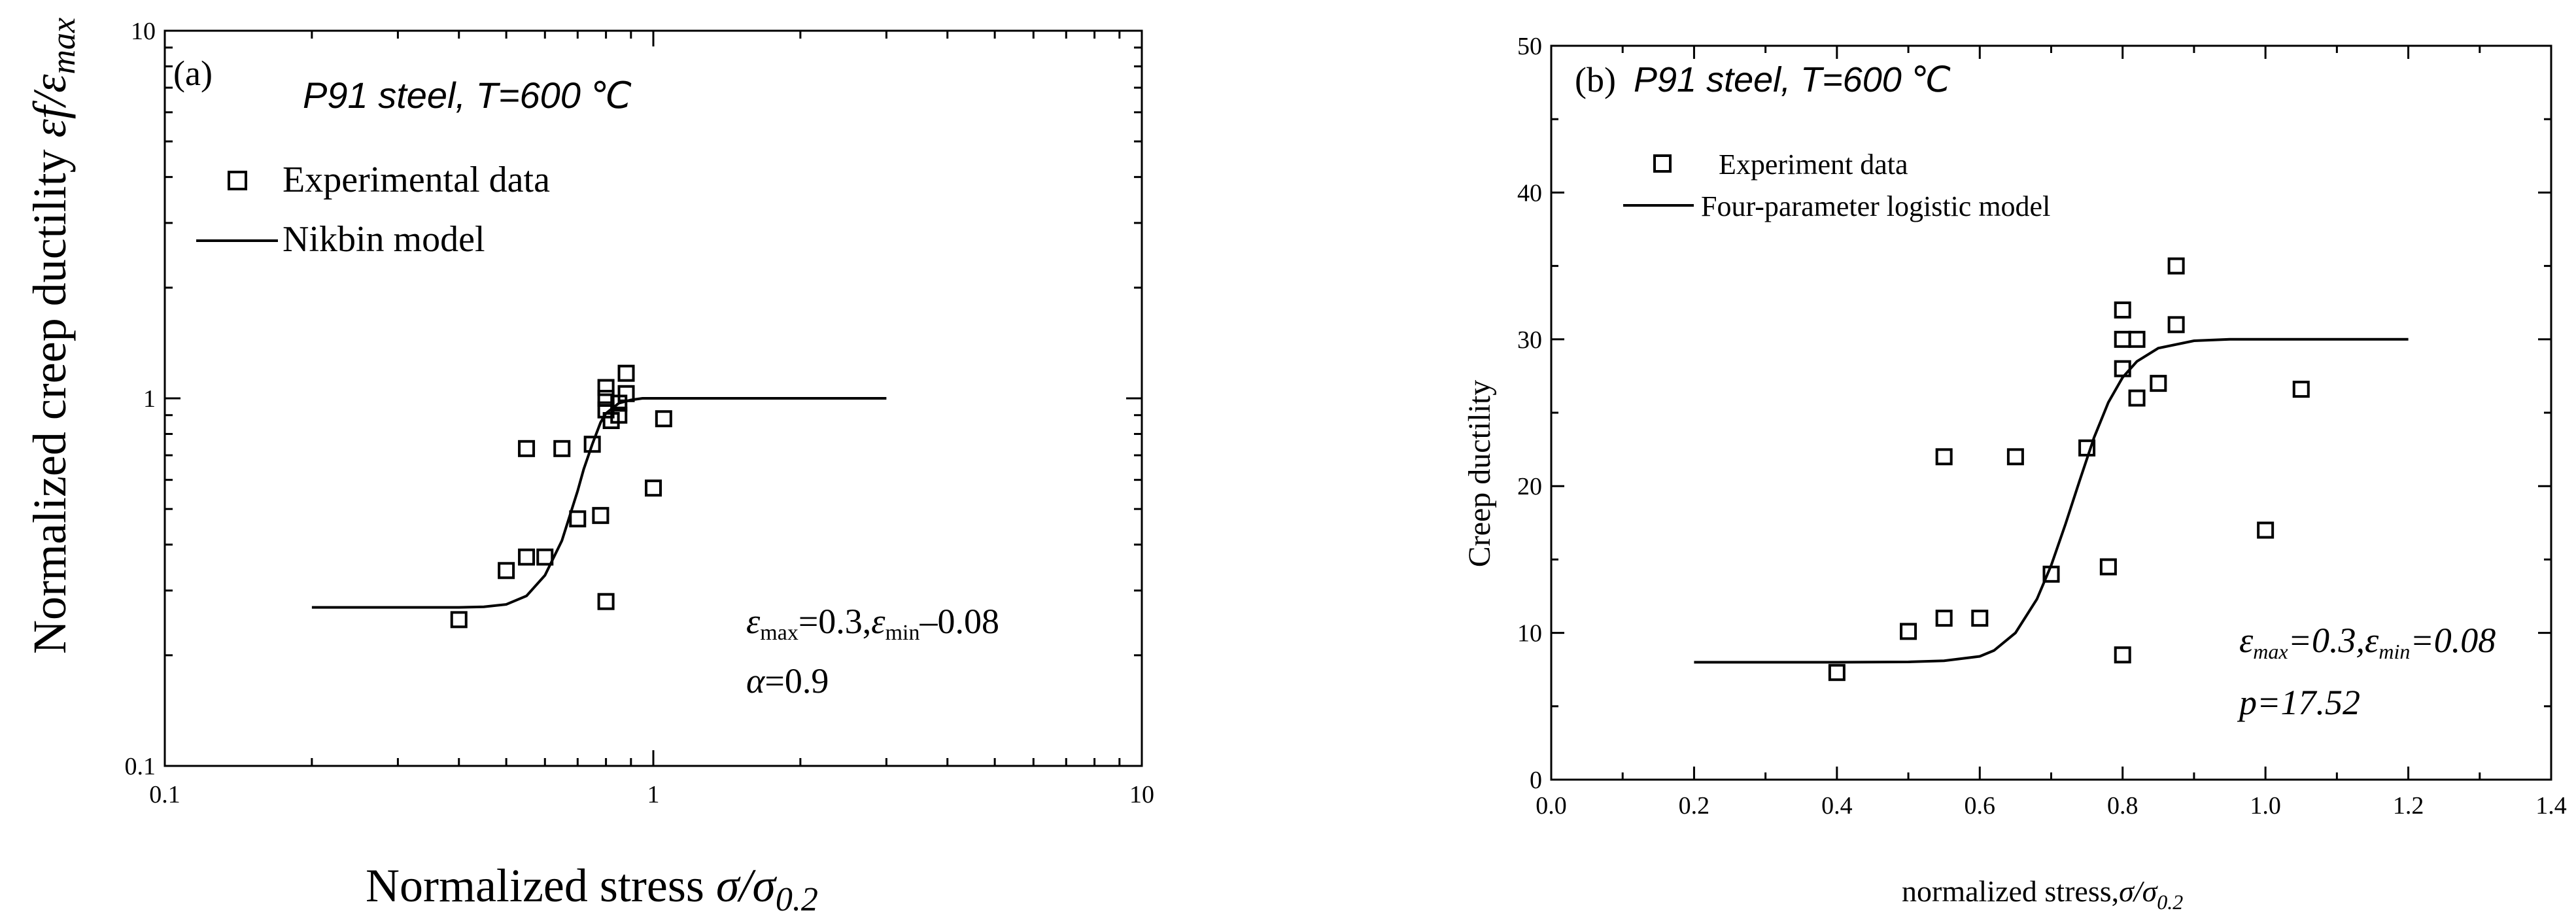  I want to click on panel-b-x-tick-label: 0.2, so click(1695, 806).